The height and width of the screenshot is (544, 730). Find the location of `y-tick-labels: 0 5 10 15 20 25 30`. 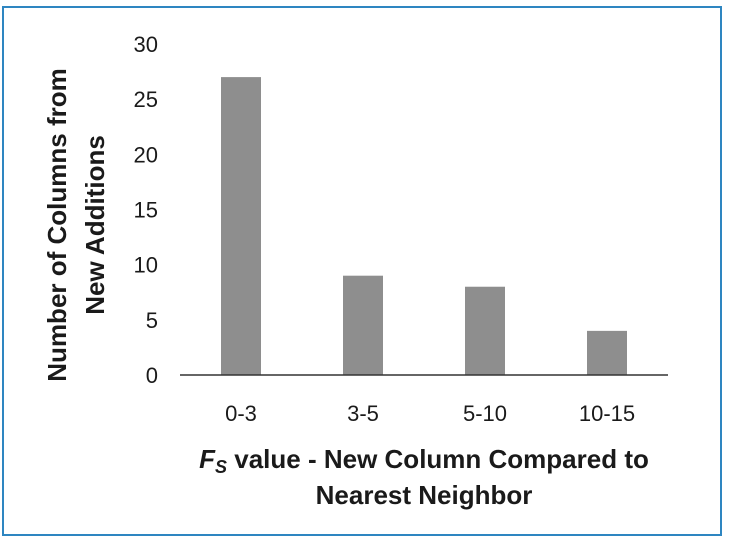

y-tick-labels: 0 5 10 15 20 25 30 is located at coordinates (146, 210).